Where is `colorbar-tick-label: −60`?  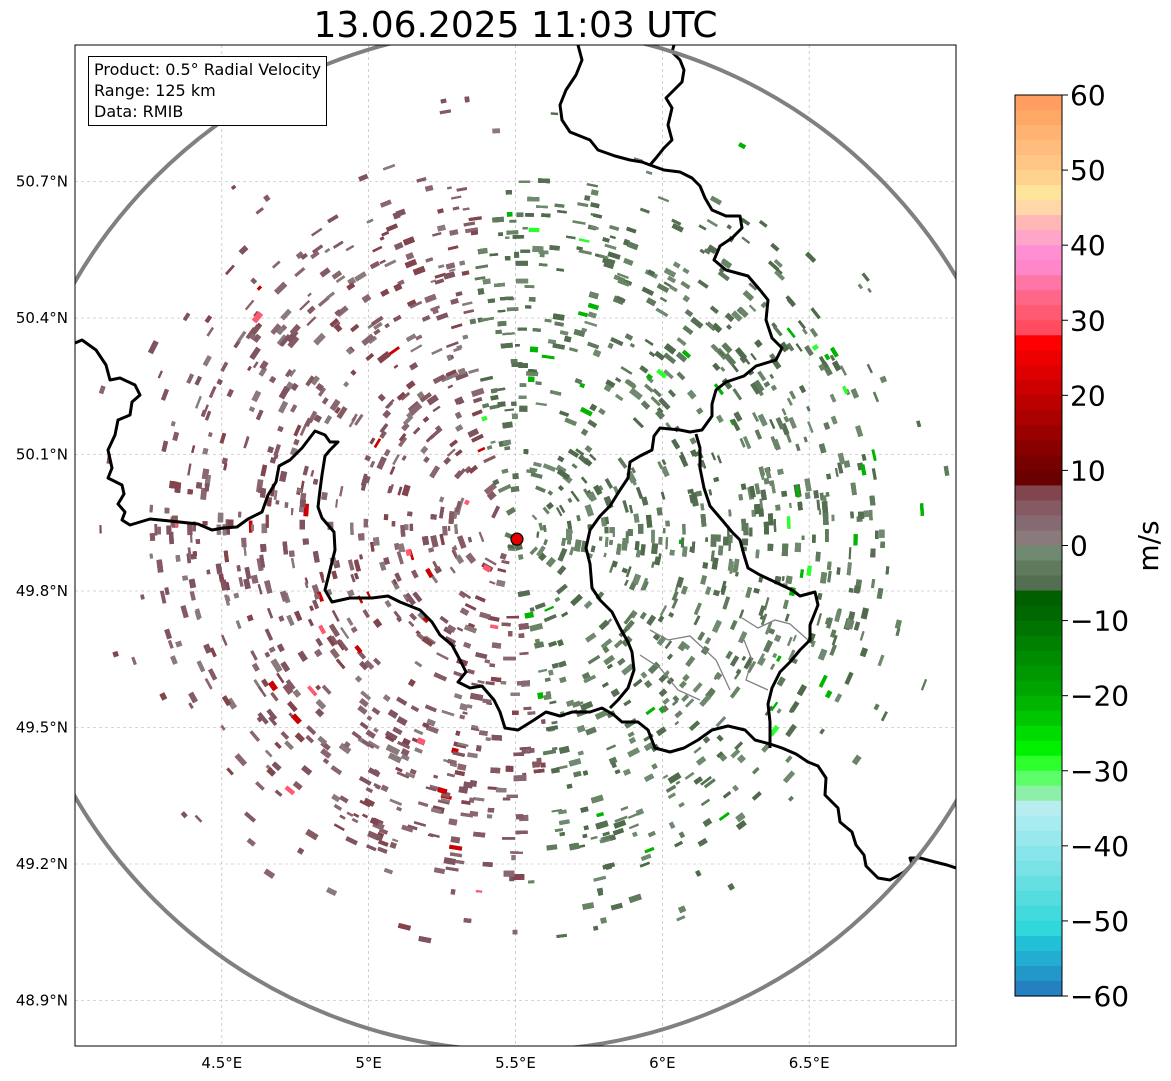 colorbar-tick-label: −60 is located at coordinates (1099, 996).